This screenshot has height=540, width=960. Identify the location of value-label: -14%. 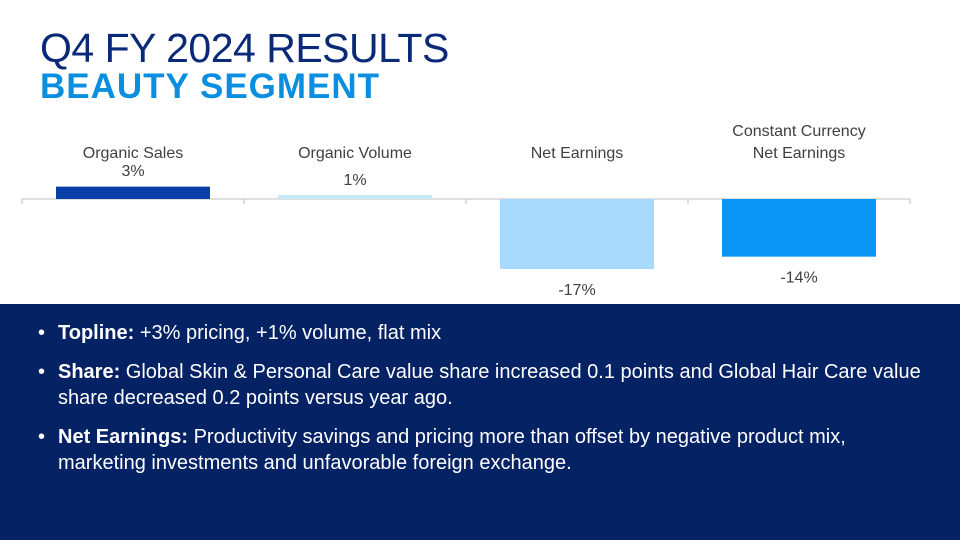
(798, 278).